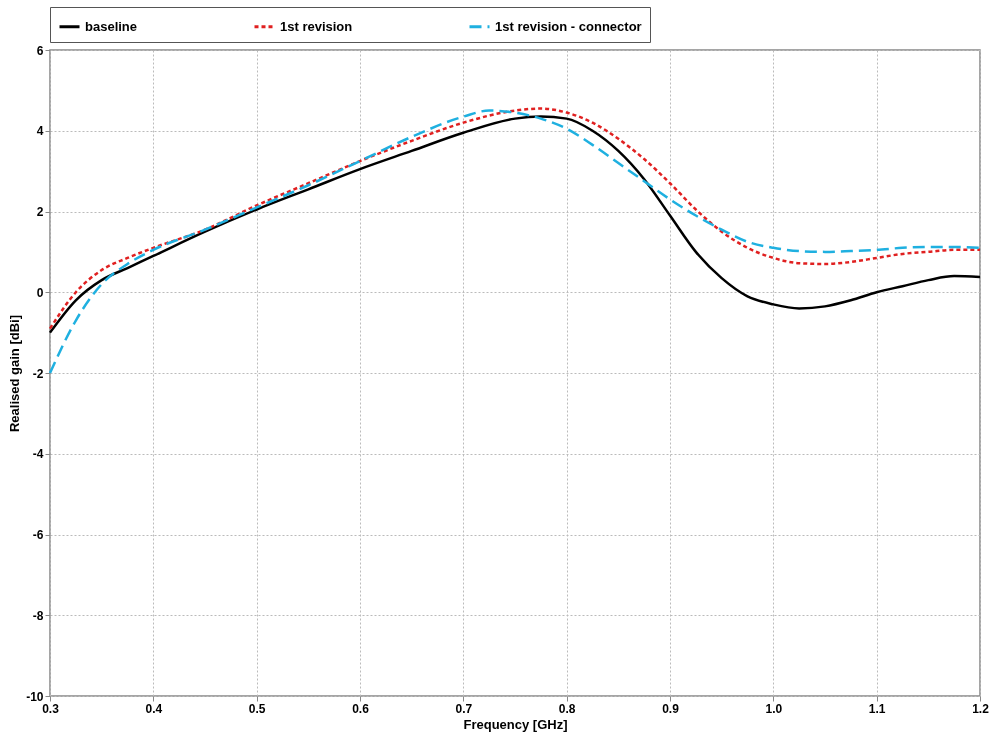 Image resolution: width=1003 pixels, height=737 pixels. What do you see at coordinates (51, 708) in the screenshot?
I see `x-tick-label: 0.3` at bounding box center [51, 708].